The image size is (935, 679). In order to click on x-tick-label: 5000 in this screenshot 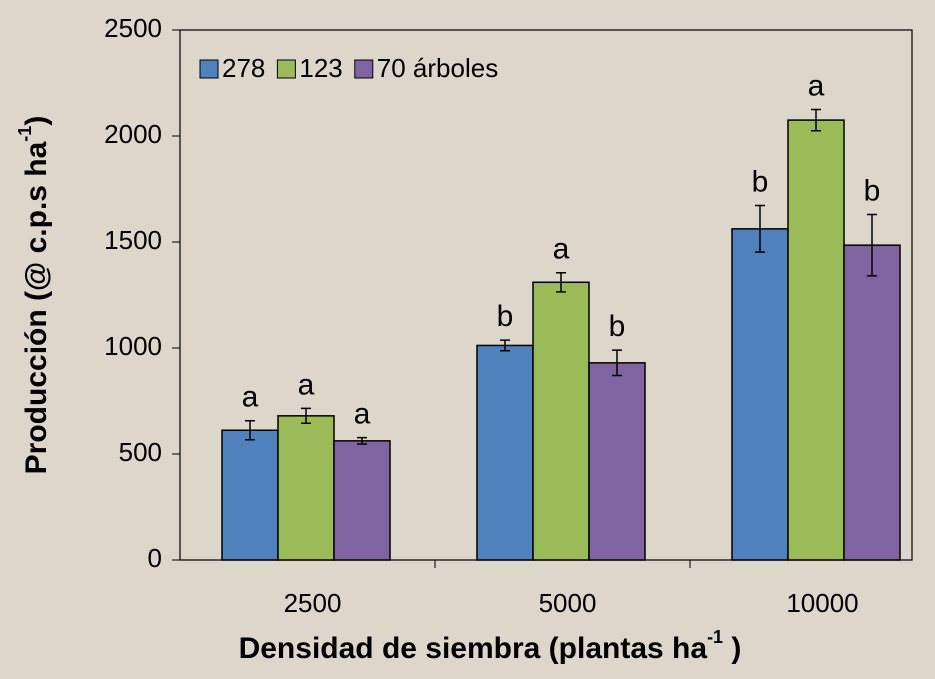, I will do `click(568, 603)`.